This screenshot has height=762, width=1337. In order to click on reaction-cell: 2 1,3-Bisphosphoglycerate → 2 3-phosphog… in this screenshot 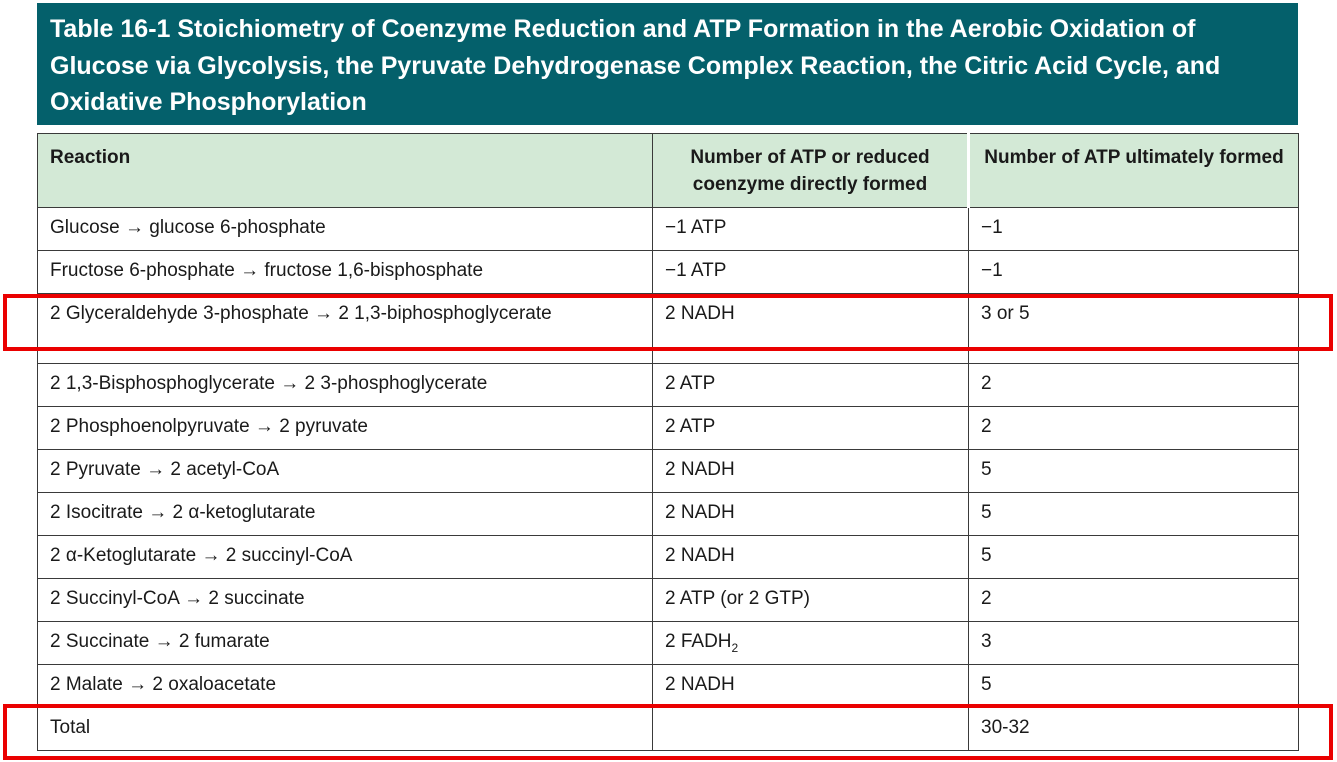, I will do `click(345, 385)`.